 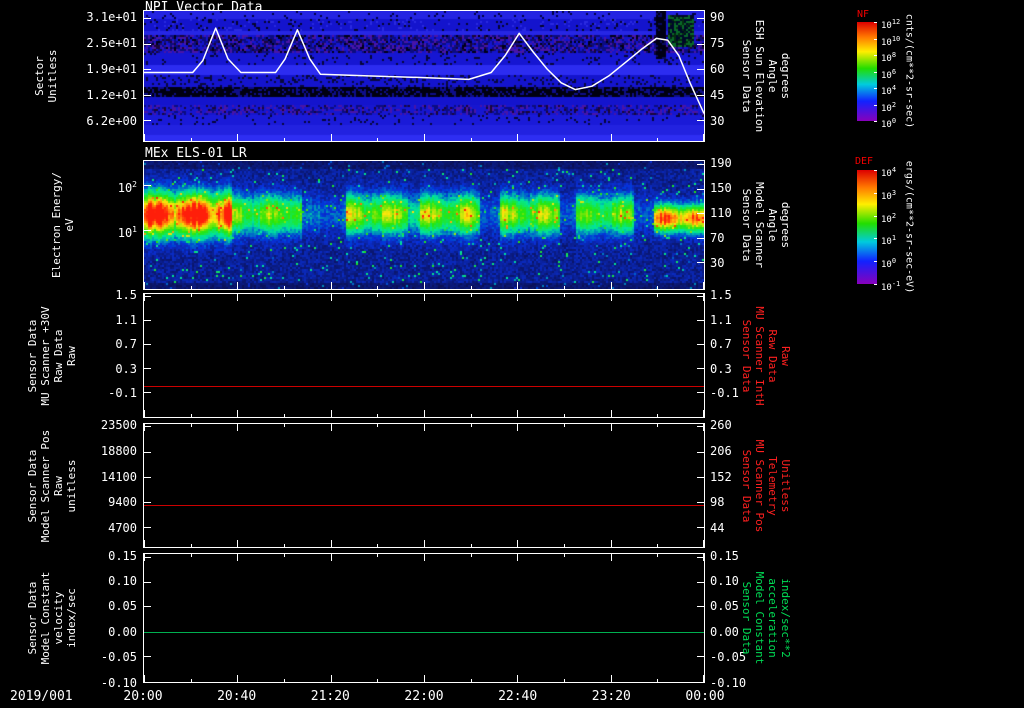 What do you see at coordinates (118, 425) in the screenshot?
I see `left-axis-tick-label: 23500` at bounding box center [118, 425].